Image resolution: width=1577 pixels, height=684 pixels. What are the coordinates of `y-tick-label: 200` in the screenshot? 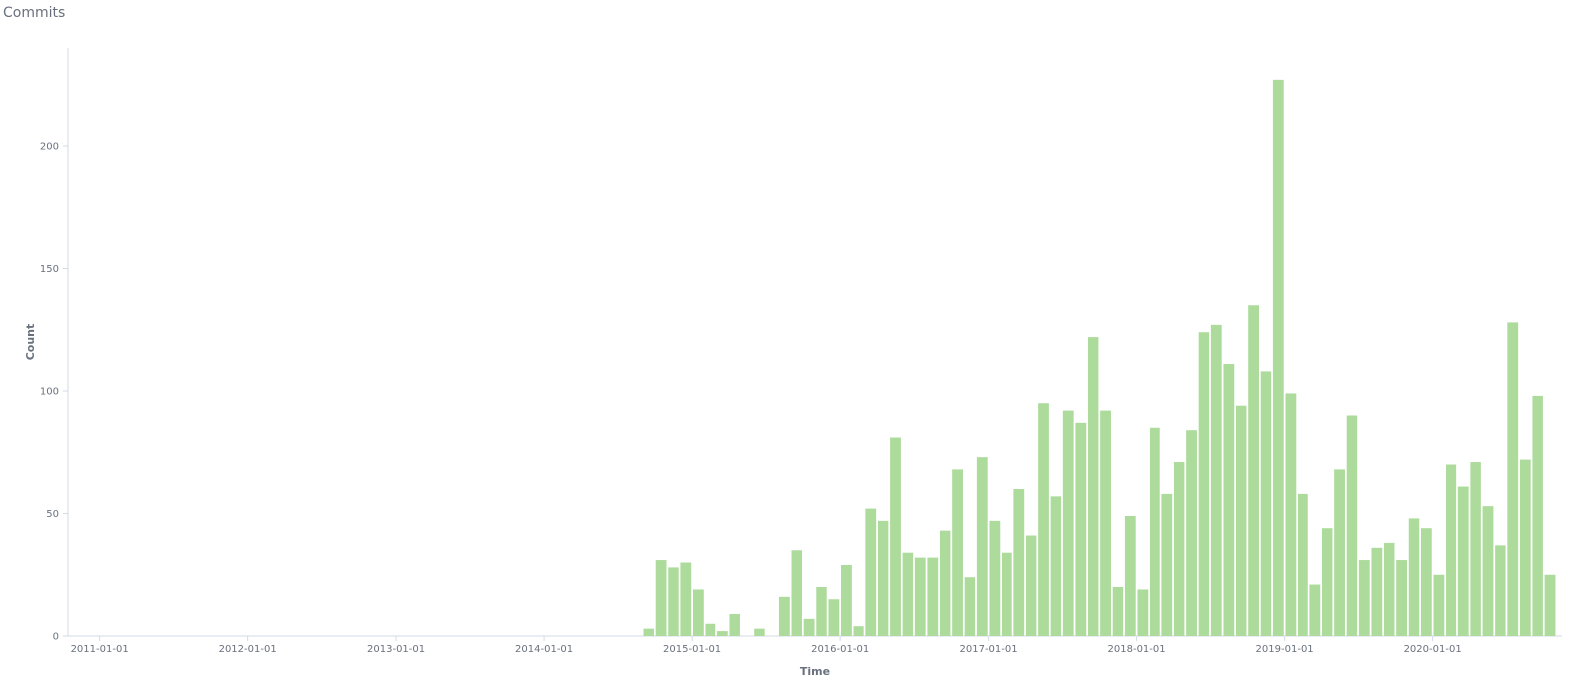 It's located at (49, 147).